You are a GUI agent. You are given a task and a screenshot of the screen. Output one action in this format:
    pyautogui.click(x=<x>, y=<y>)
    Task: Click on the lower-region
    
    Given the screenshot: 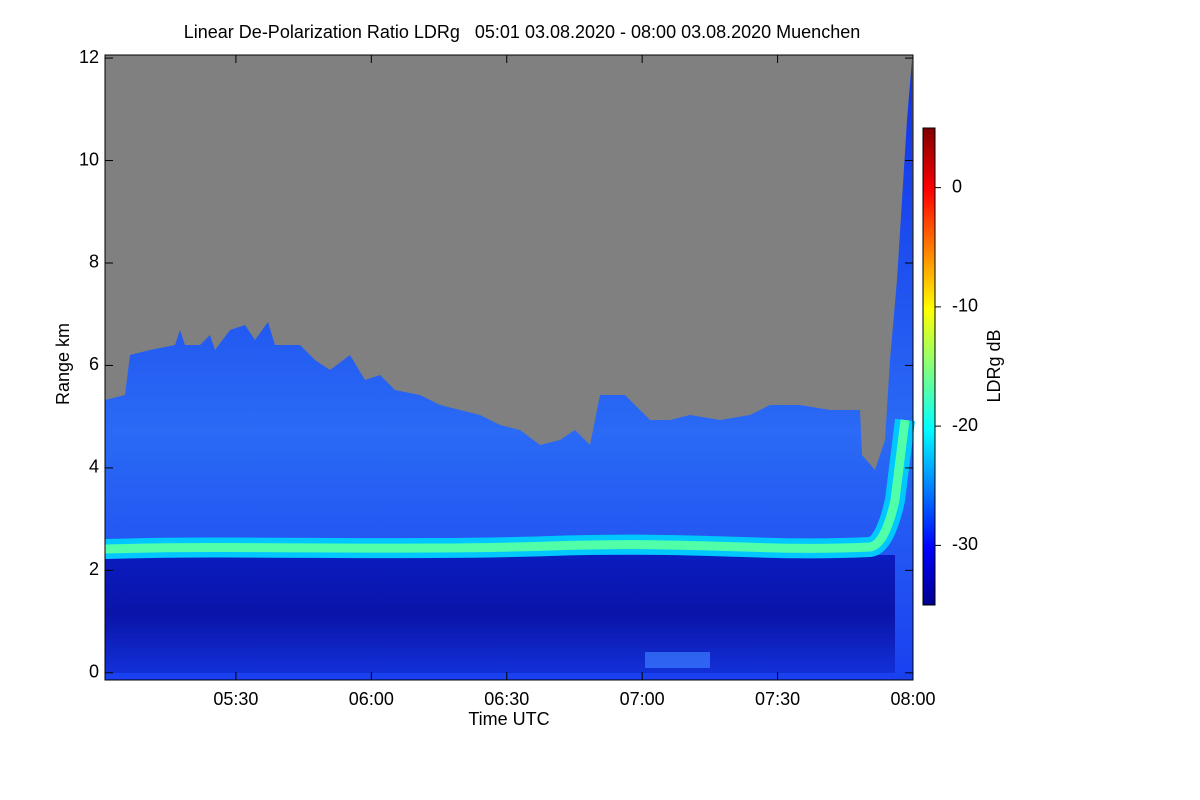 What is the action you would take?
    pyautogui.click(x=500, y=614)
    